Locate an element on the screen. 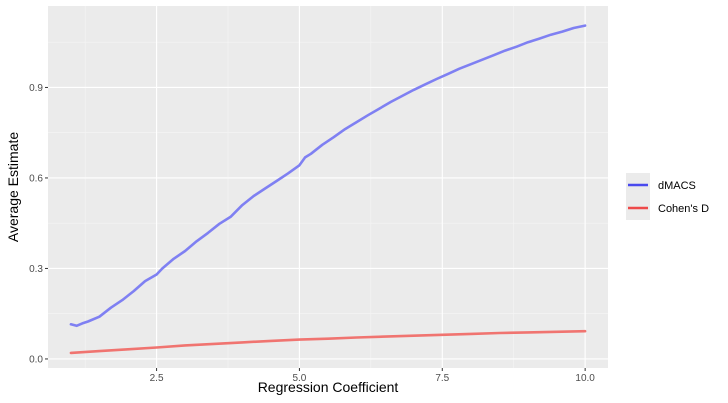 The image size is (728, 403). y-axis-title: Average Estimate is located at coordinates (13, 187).